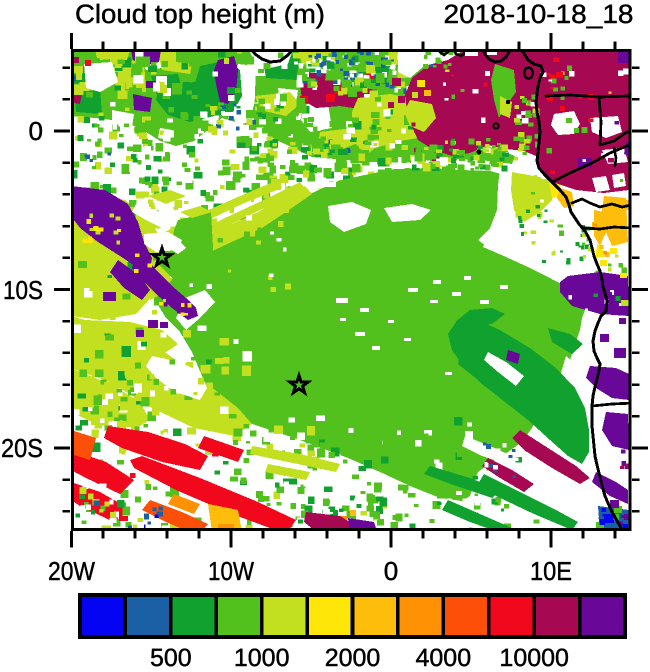 The height and width of the screenshot is (672, 650). What do you see at coordinates (22, 448) in the screenshot?
I see `svg-text: 20S` at bounding box center [22, 448].